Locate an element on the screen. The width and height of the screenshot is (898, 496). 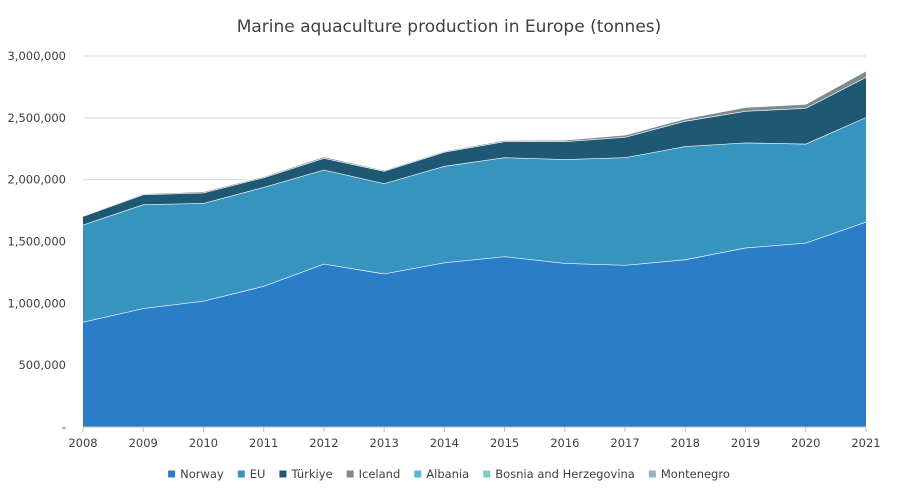
legend-label: Türkiye is located at coordinates (311, 474).